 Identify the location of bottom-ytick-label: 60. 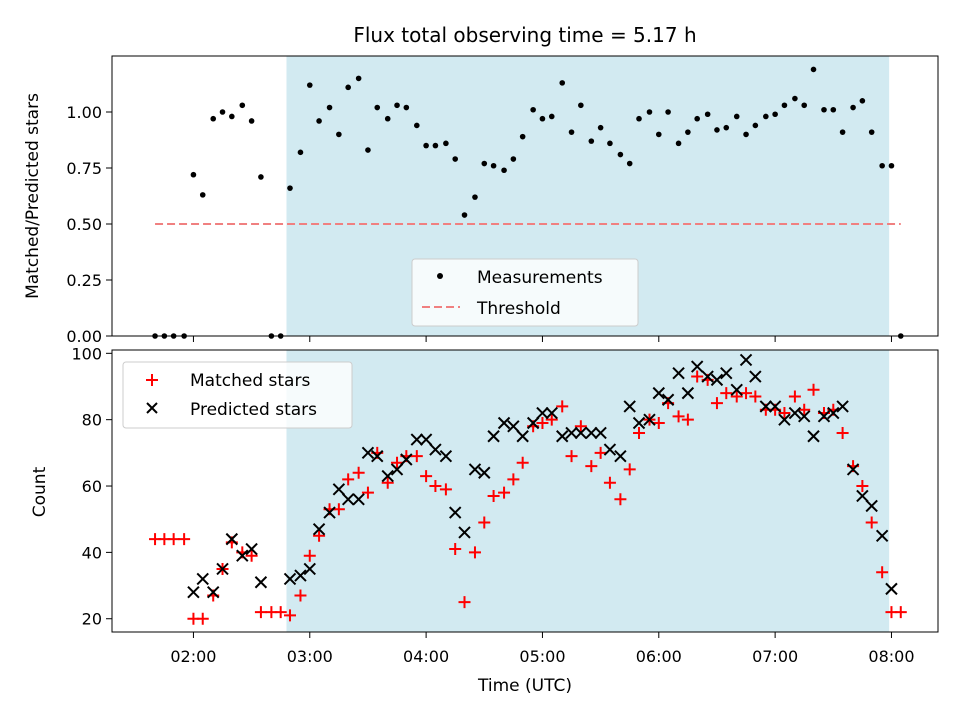
(92, 486).